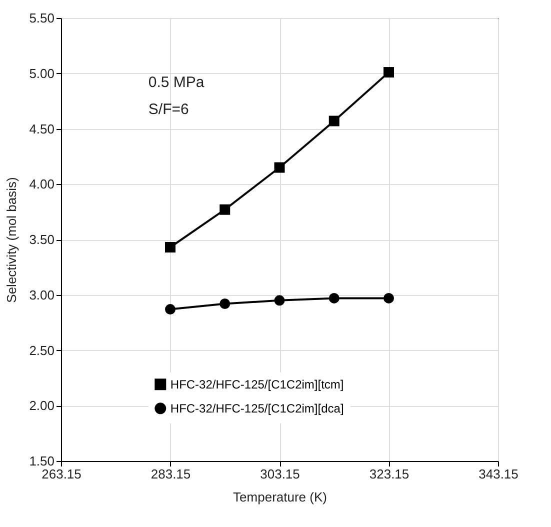 The image size is (551, 527). I want to click on annotation: S/F=6, so click(168, 109).